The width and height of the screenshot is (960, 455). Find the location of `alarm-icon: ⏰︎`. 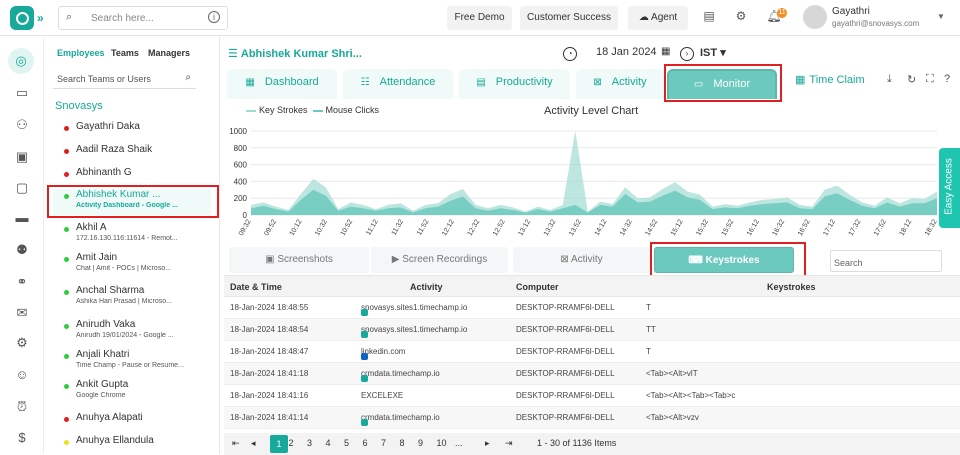

alarm-icon: ⏰︎ is located at coordinates (22, 406).